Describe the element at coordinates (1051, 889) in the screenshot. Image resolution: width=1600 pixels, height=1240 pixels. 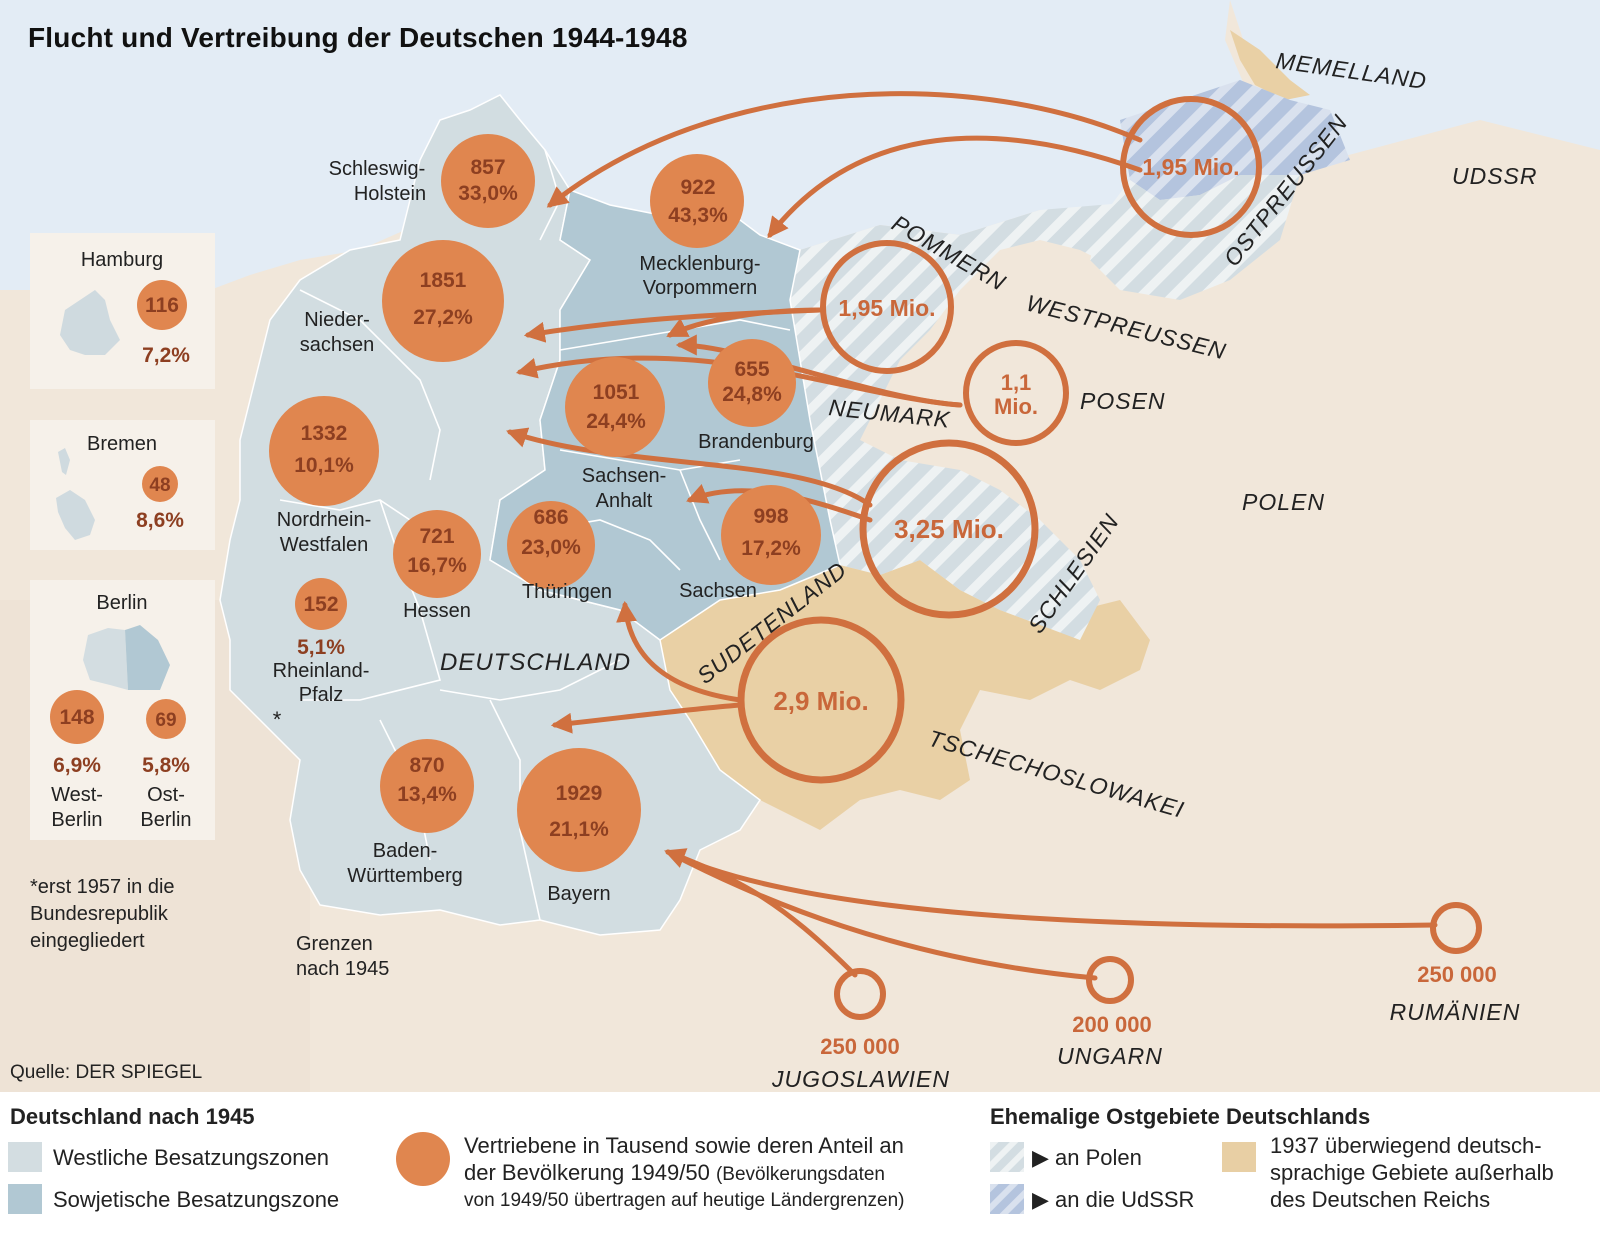
I see `arrow-rumaenien-by` at that location.